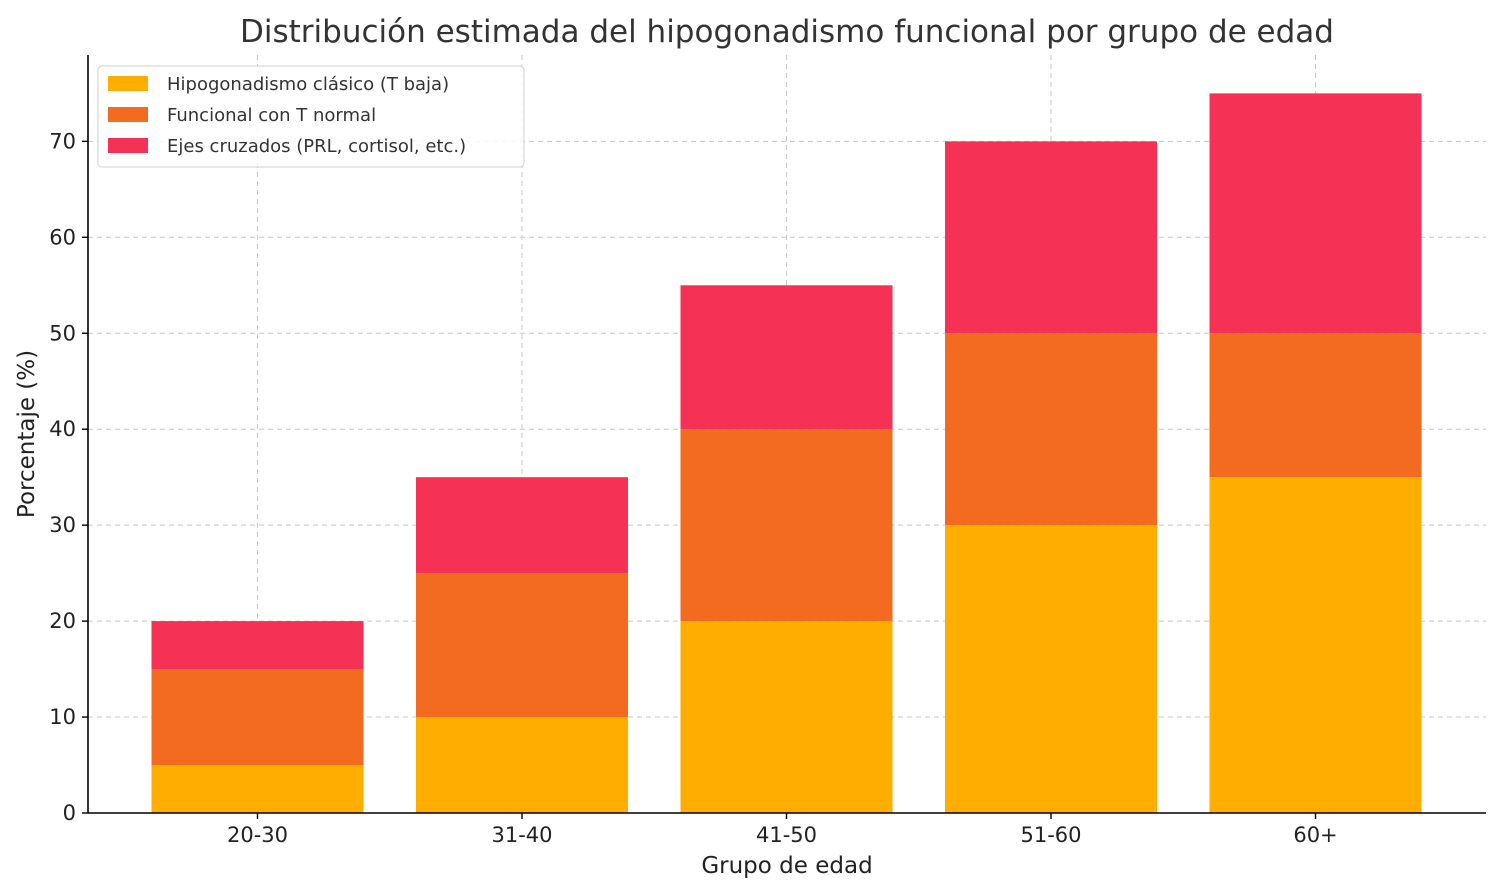 The height and width of the screenshot is (894, 1500). What do you see at coordinates (308, 84) in the screenshot?
I see `legend-label: Hipogonadismo clásico (T baja)` at bounding box center [308, 84].